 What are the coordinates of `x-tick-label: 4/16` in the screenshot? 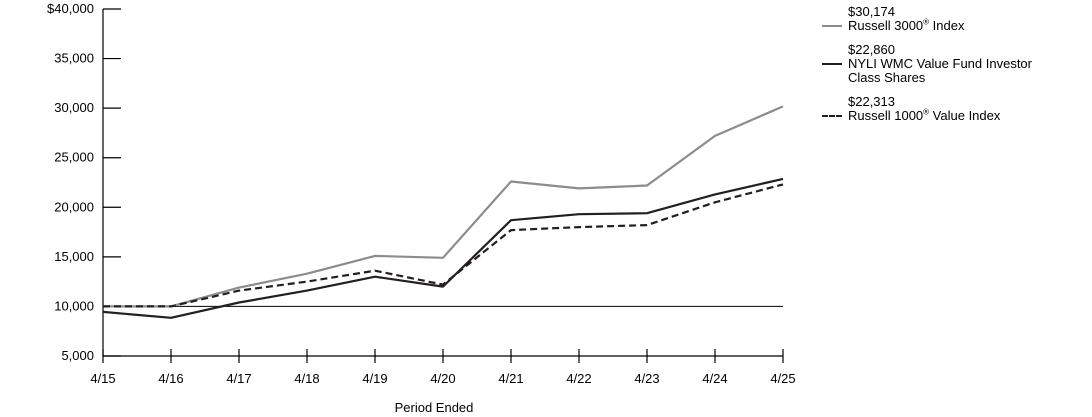 It's located at (170, 378).